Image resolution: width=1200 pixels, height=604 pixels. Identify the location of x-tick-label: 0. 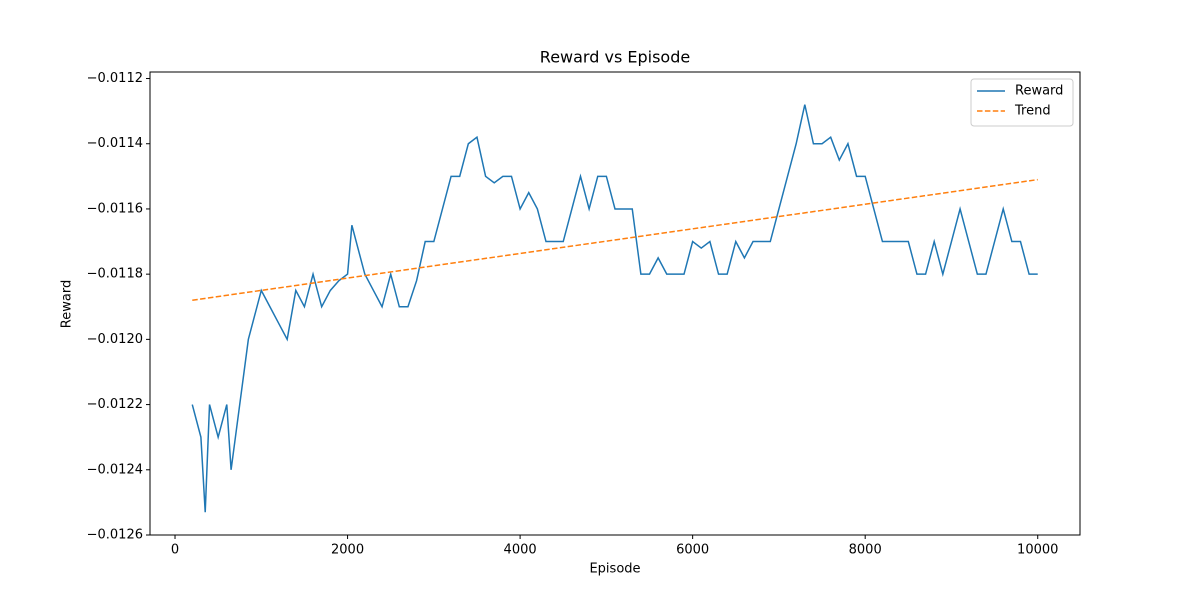
(175, 550).